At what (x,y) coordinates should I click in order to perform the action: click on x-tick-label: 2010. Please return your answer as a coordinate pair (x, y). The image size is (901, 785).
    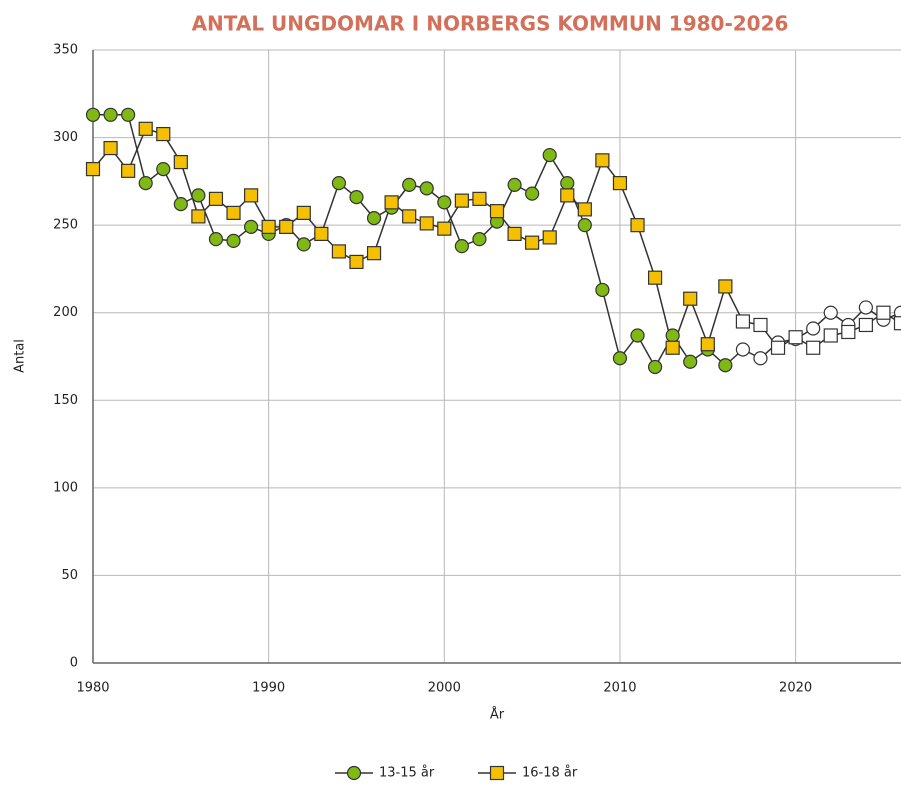
    Looking at the image, I should click on (619, 688).